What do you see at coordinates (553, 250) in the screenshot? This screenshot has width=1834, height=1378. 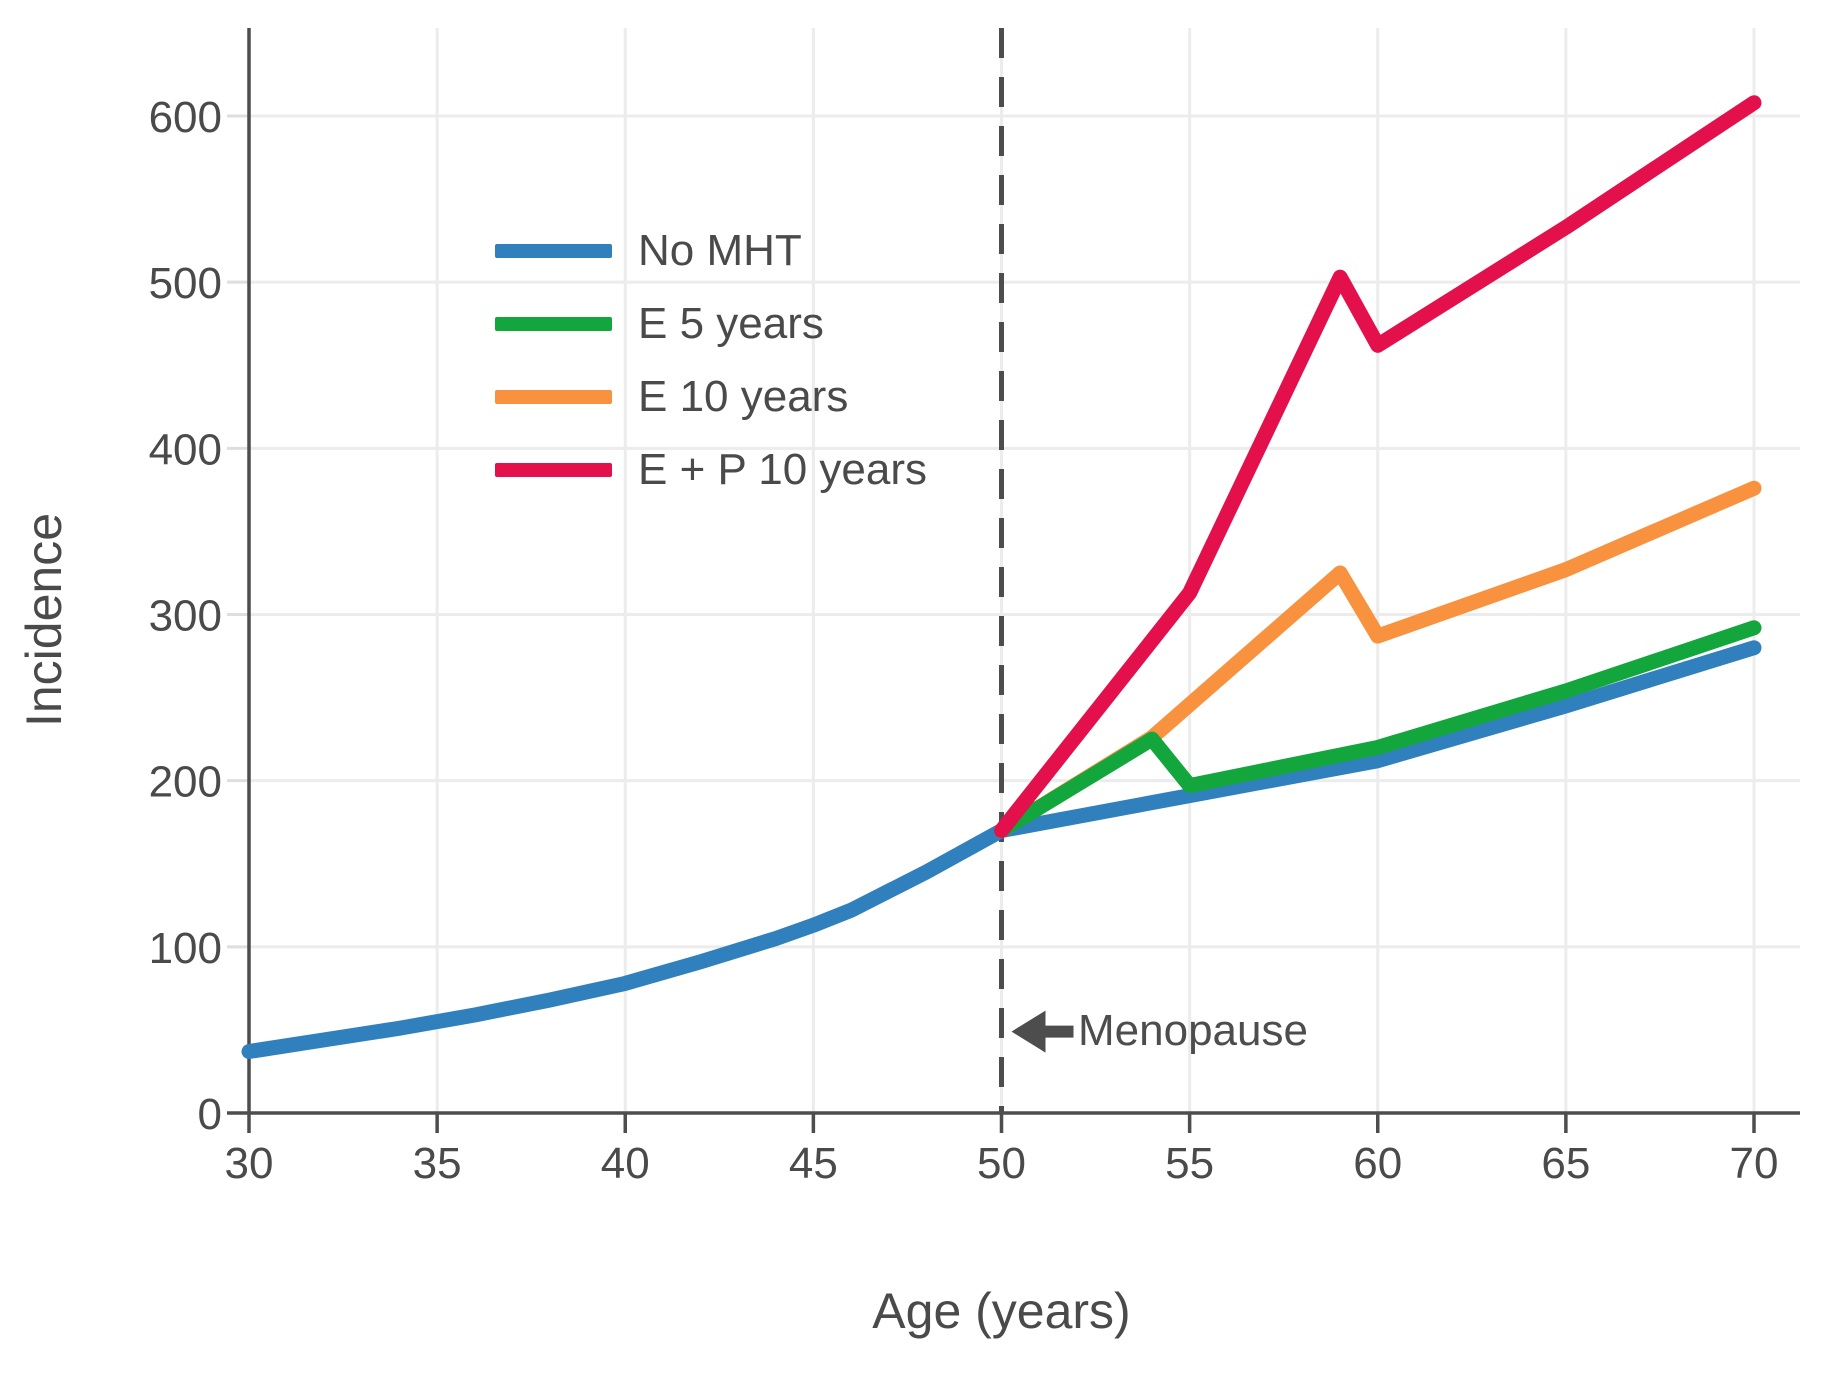 I see `legend-swatch-no-mht` at bounding box center [553, 250].